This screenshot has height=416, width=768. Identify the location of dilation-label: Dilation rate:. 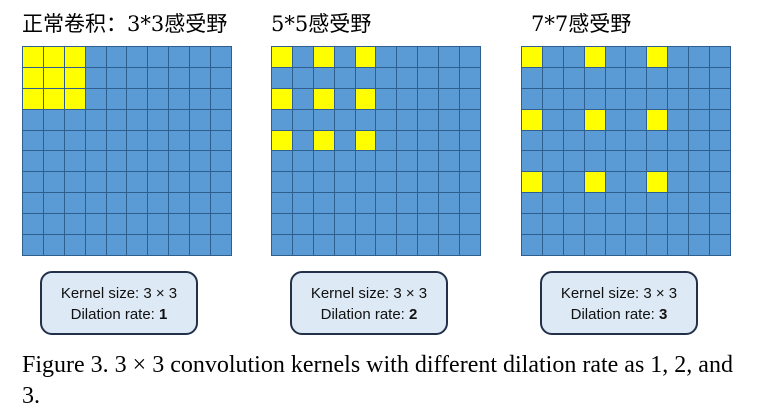
(115, 314).